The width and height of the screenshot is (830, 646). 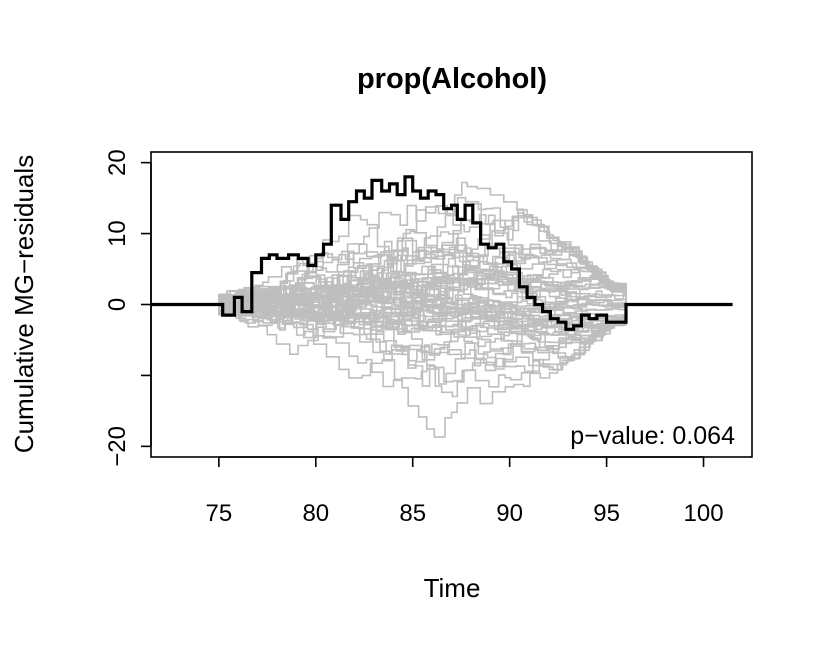 What do you see at coordinates (24, 304) in the screenshot?
I see `y-axis-label: Cumulative MG−residuals` at bounding box center [24, 304].